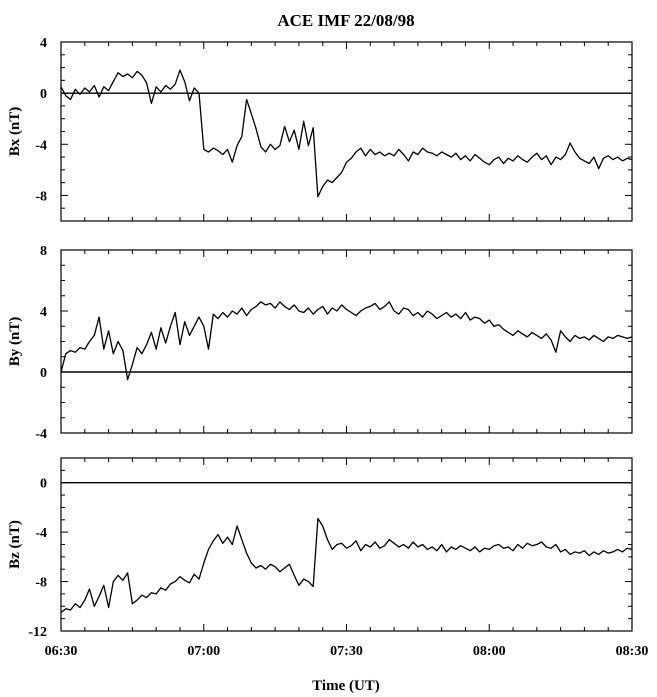 Image resolution: width=657 pixels, height=697 pixels. I want to click on x-tick-label: 07:30, so click(346, 651).